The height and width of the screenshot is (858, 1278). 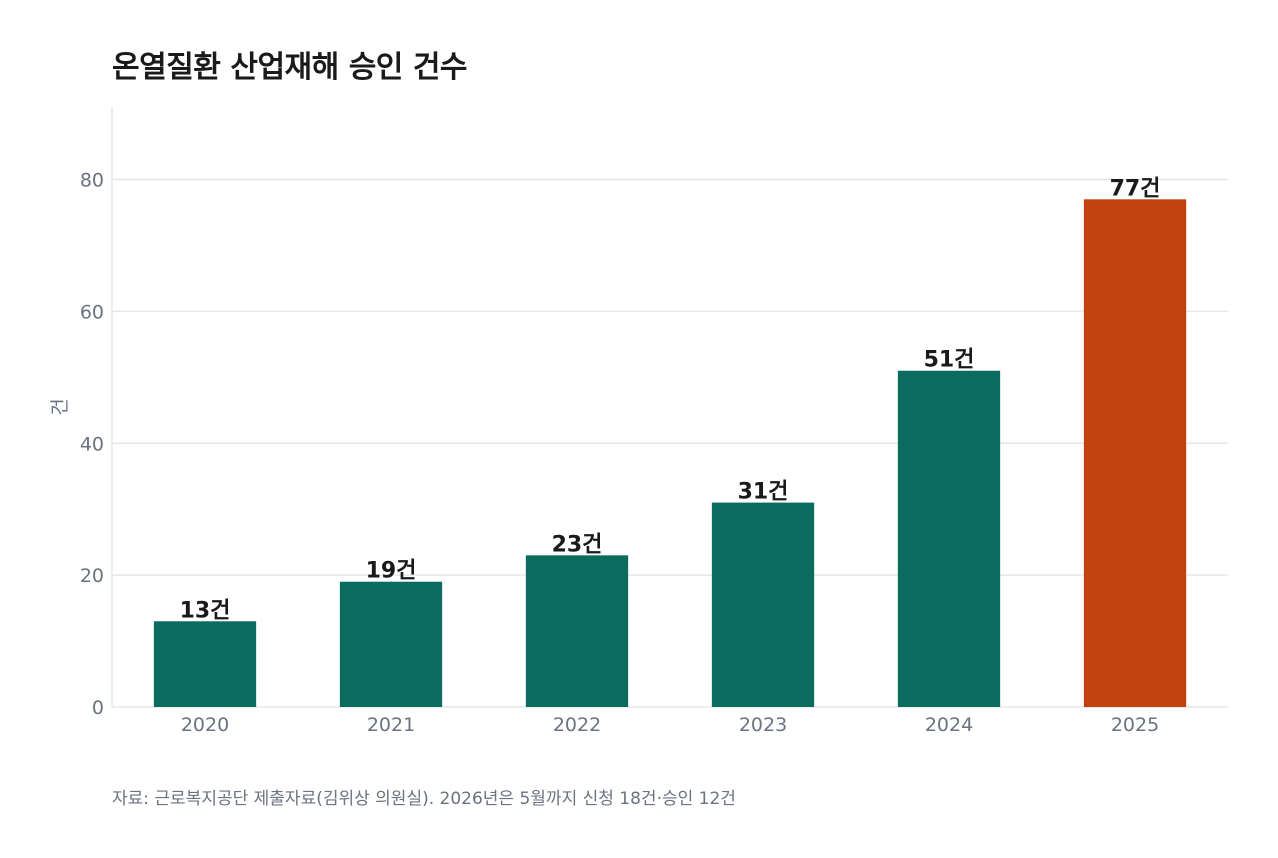 I want to click on x-tick-label: 2020, so click(x=205, y=725).